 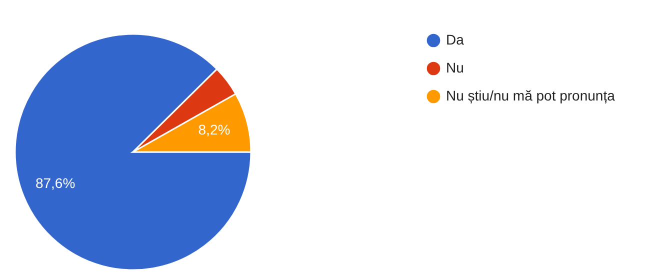 I want to click on legend-label: Nu știu/nu mă pot pronunța, so click(x=531, y=96).